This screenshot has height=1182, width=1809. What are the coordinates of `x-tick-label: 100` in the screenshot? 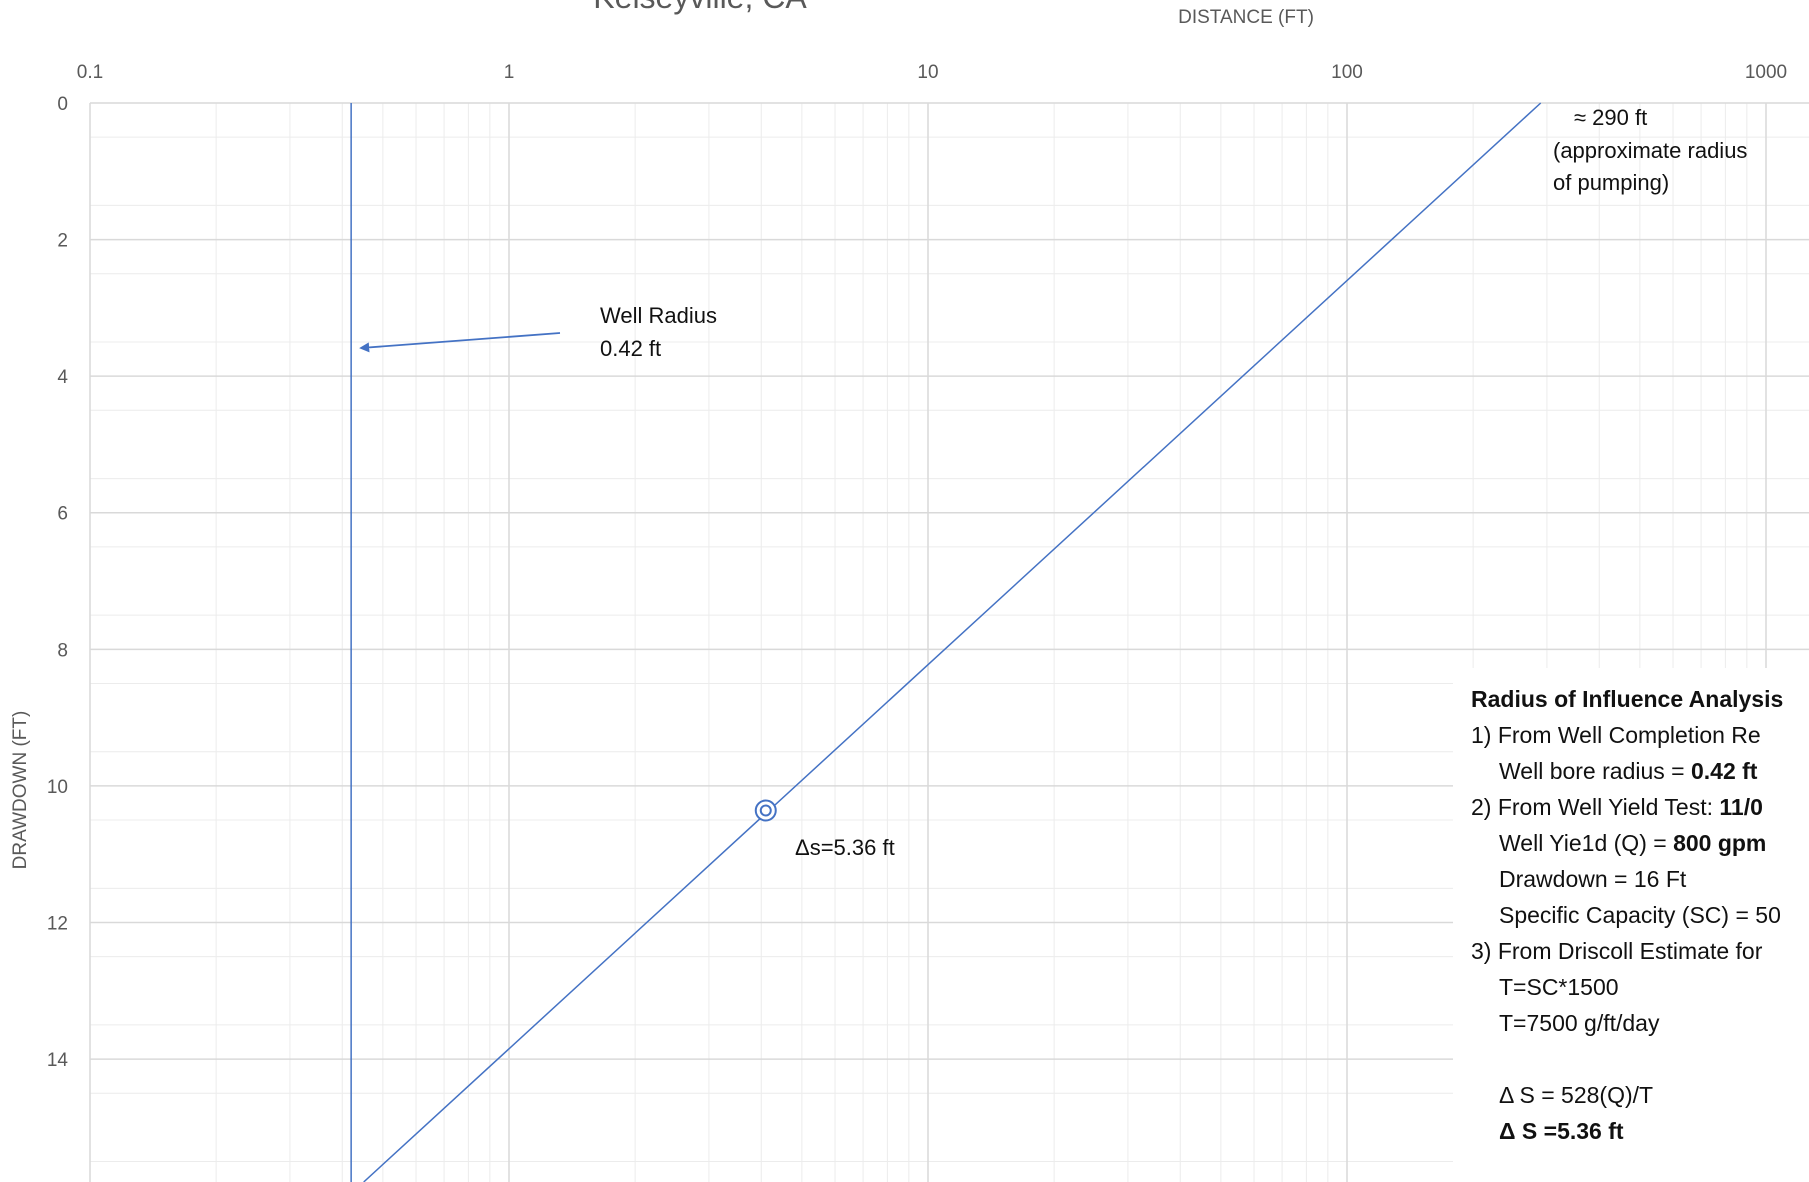 It's located at (1347, 72).